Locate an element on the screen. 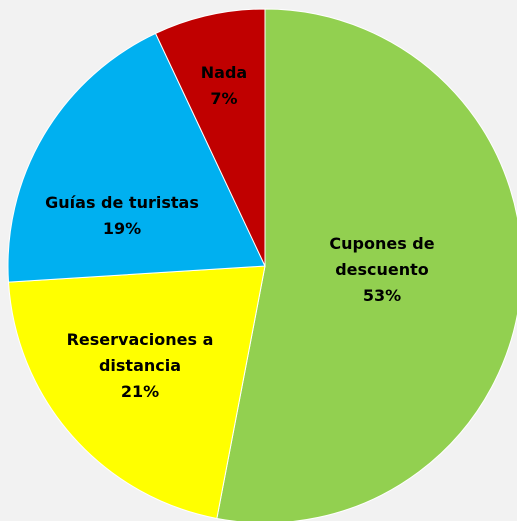 The width and height of the screenshot is (517, 521). value-label: 19% is located at coordinates (122, 228).